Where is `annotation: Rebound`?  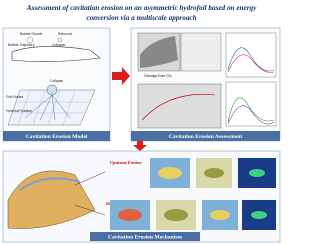
annotation: Rebound is located at coordinates (65, 34).